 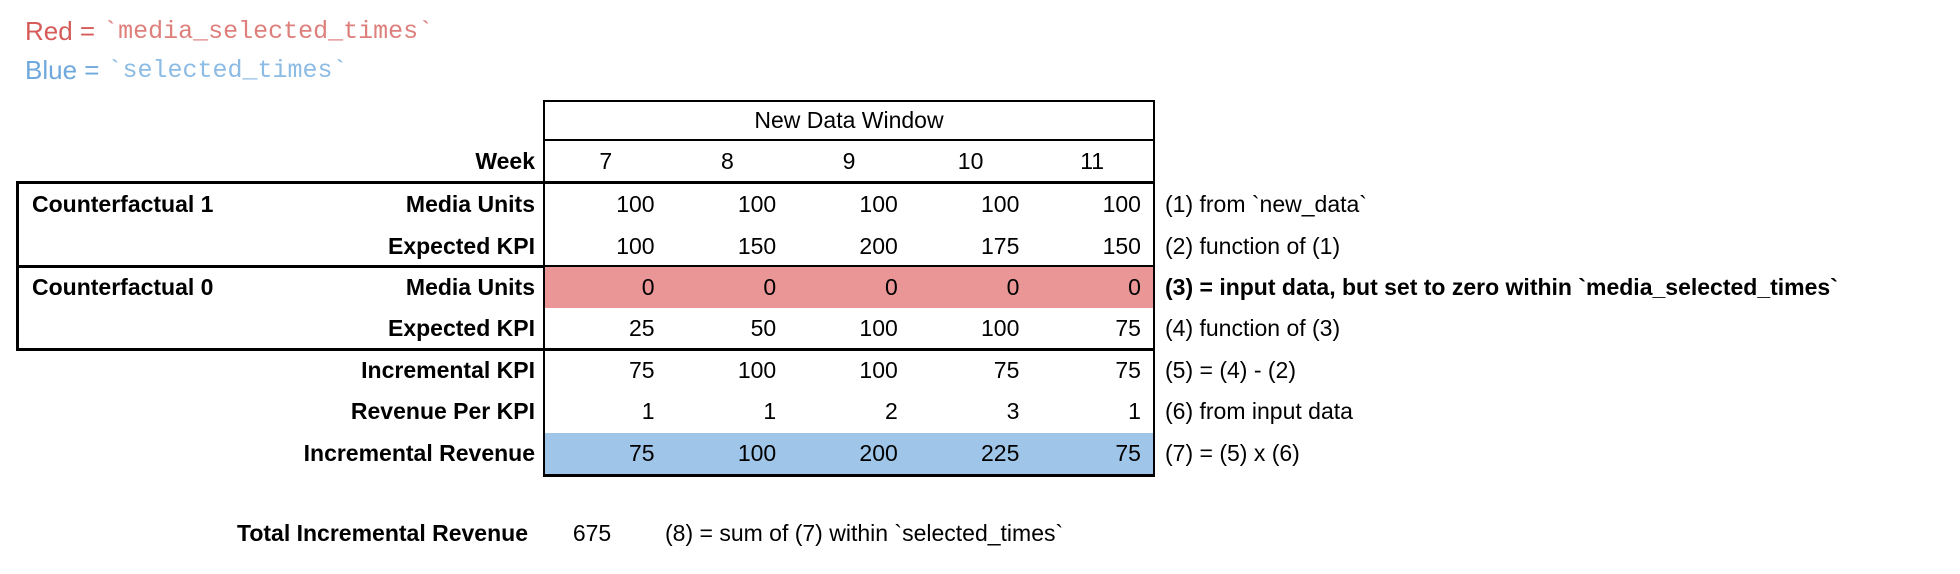 What do you see at coordinates (864, 532) in the screenshot?
I see `total-annotation: (8) = sum of (7) within `selected_times`` at bounding box center [864, 532].